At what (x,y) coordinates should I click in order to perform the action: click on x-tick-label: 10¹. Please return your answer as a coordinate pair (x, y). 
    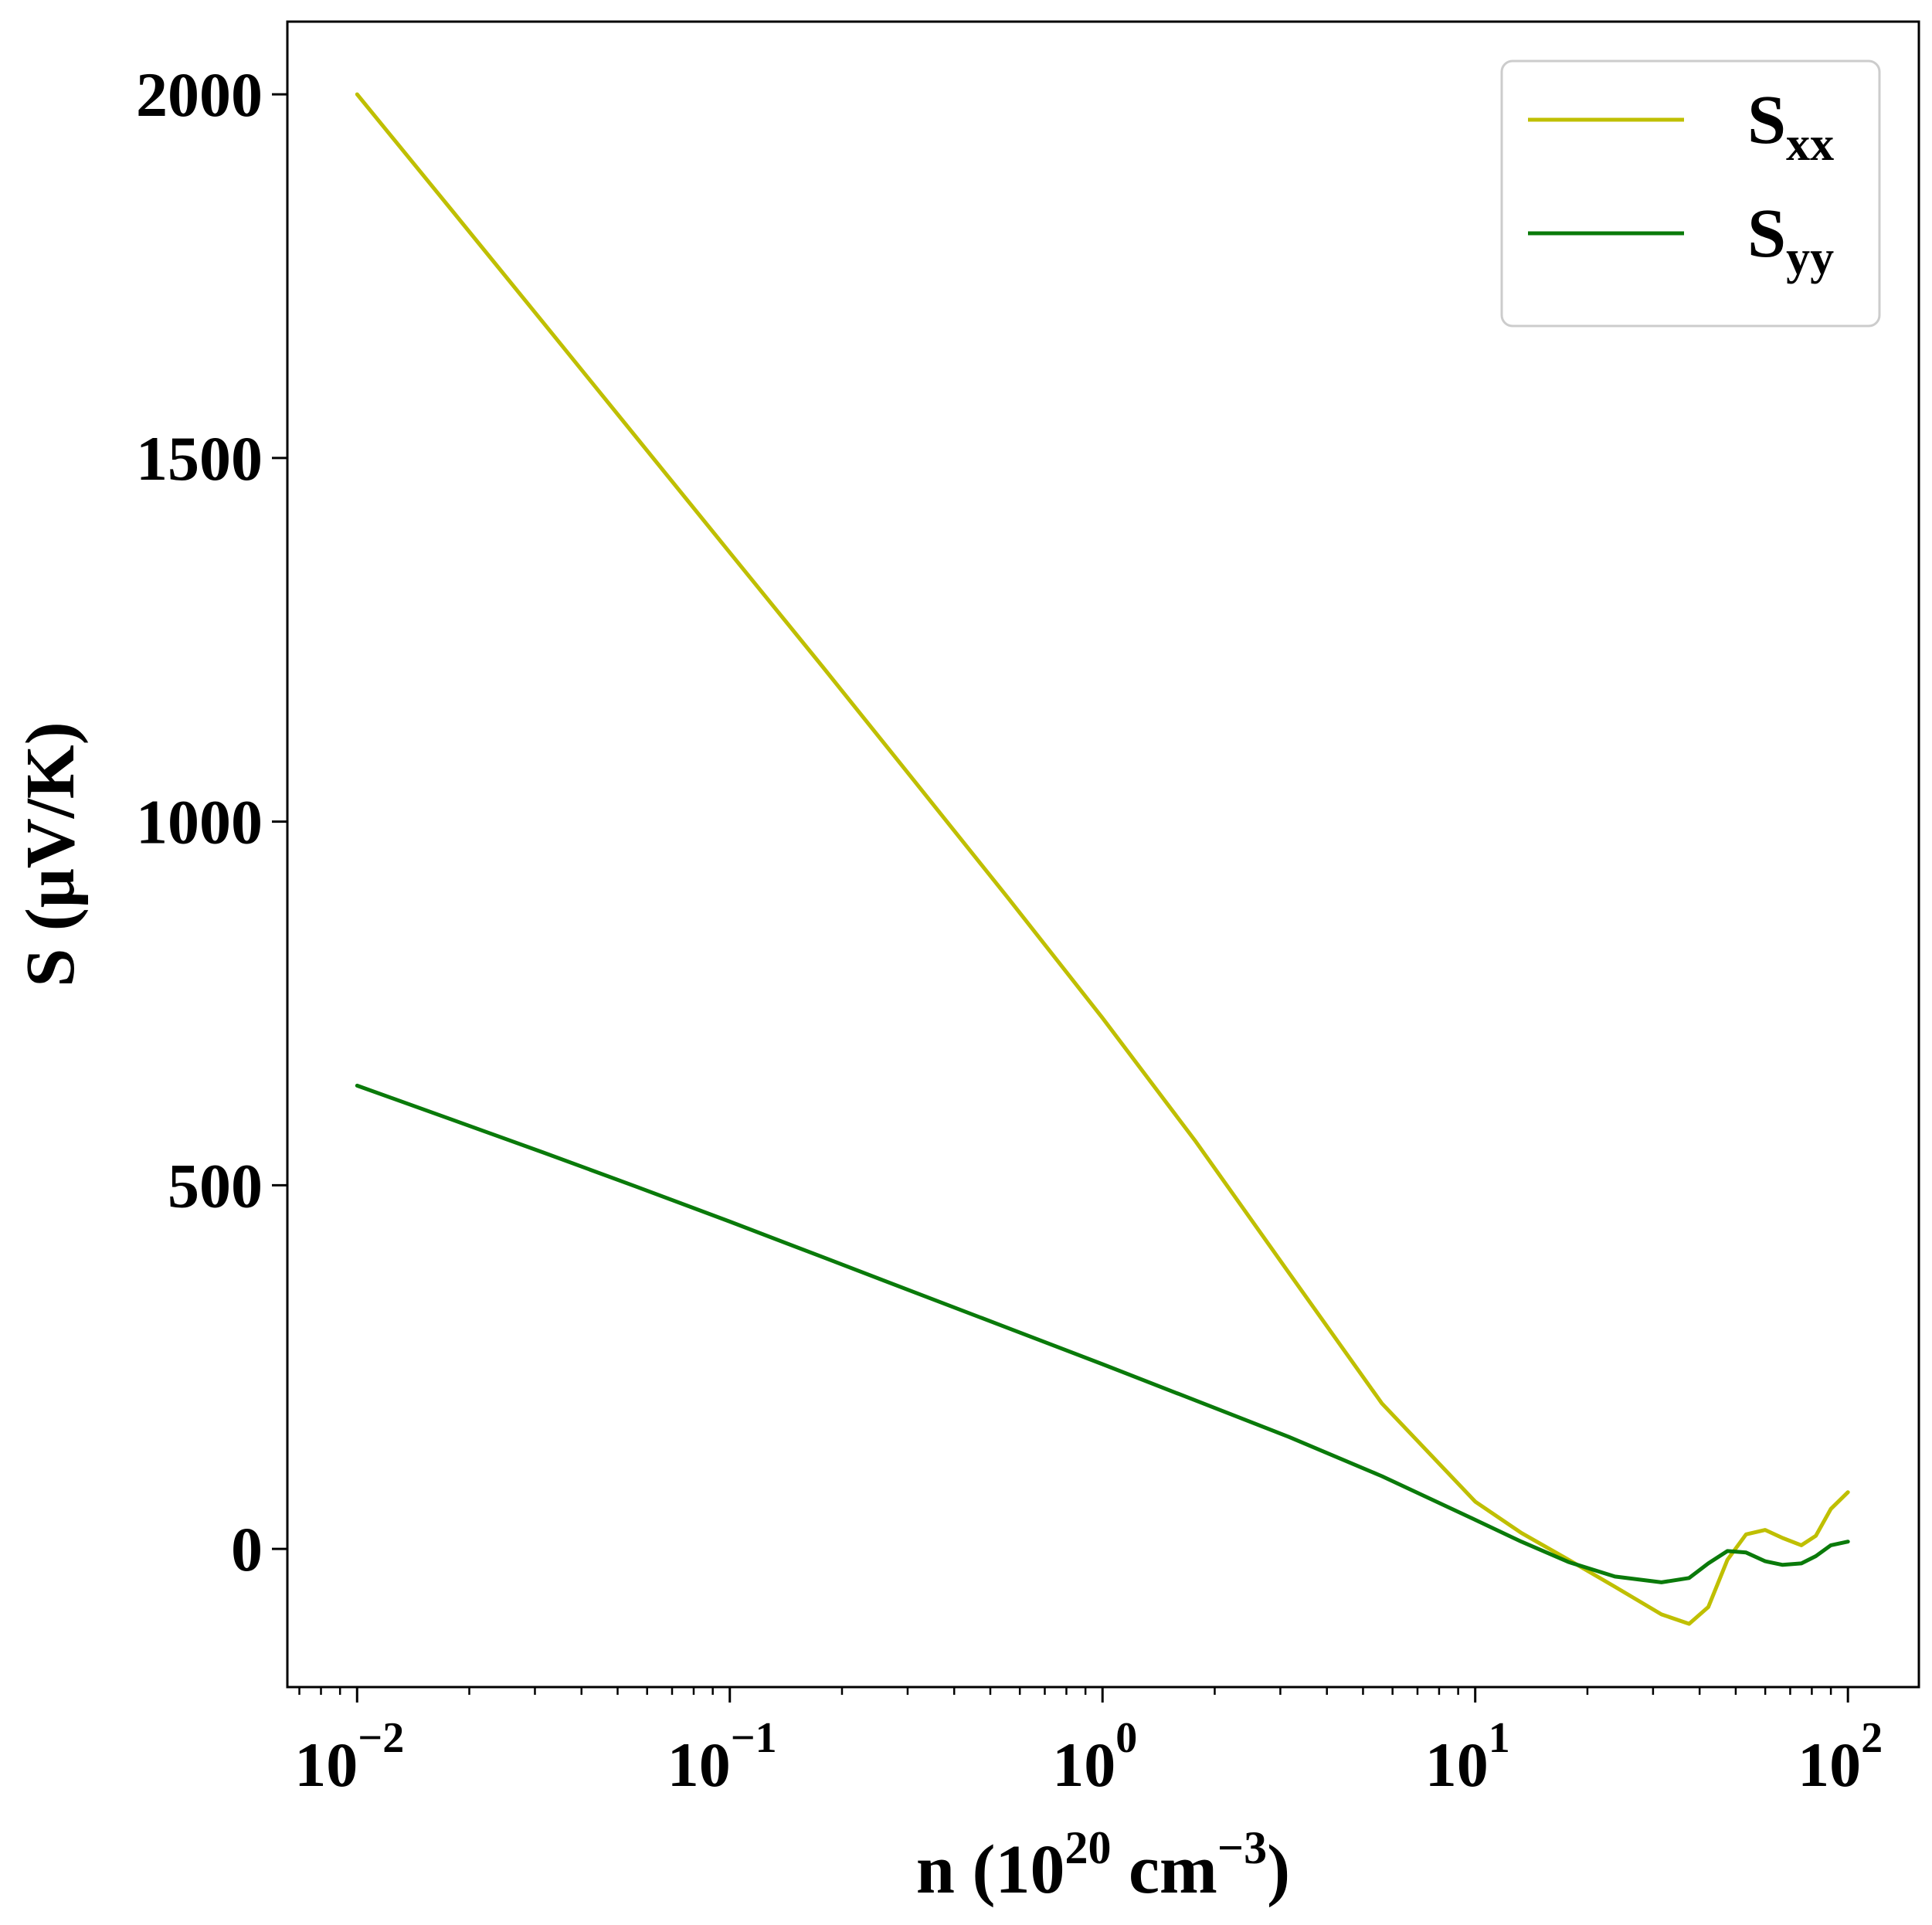
    Looking at the image, I should click on (1468, 1757).